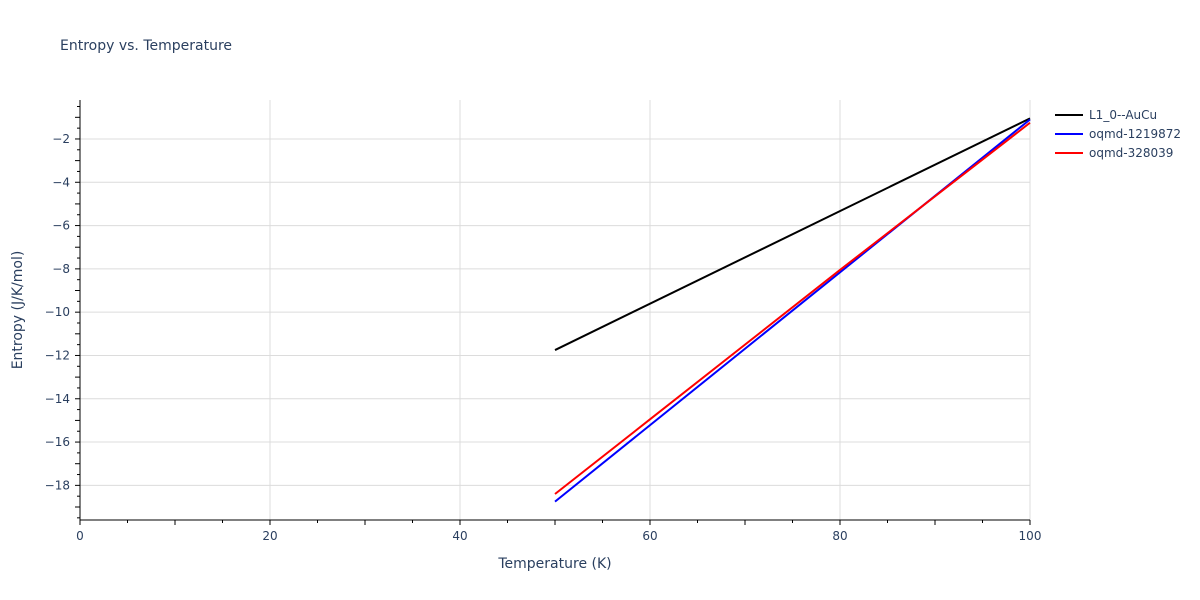  I want to click on legend-item-oqmd-328039: oqmd-328039, so click(1114, 153).